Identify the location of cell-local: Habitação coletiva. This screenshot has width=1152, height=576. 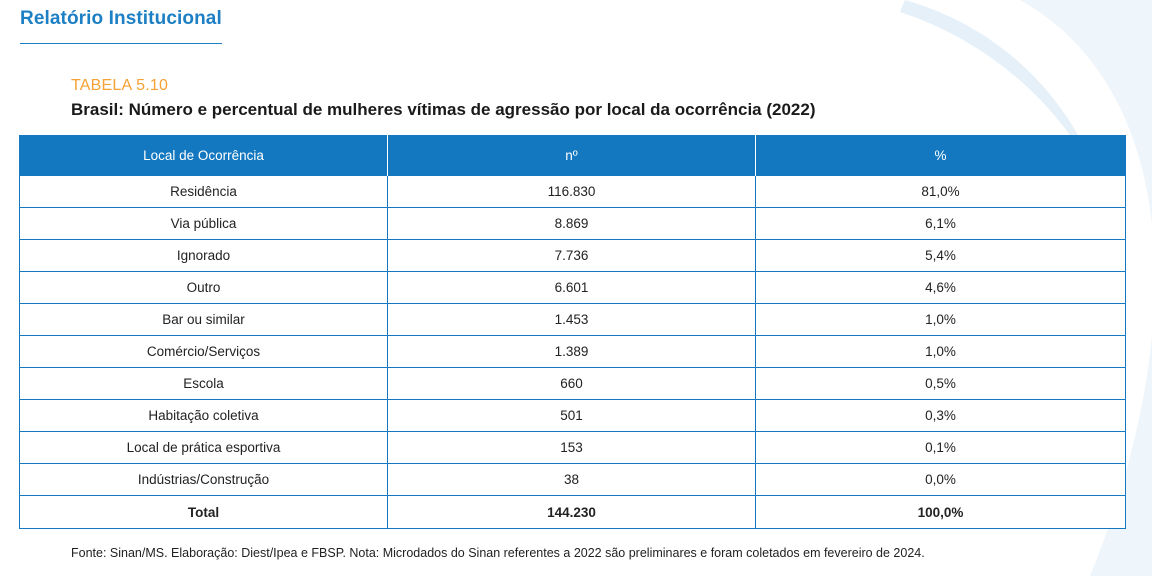
(203, 415).